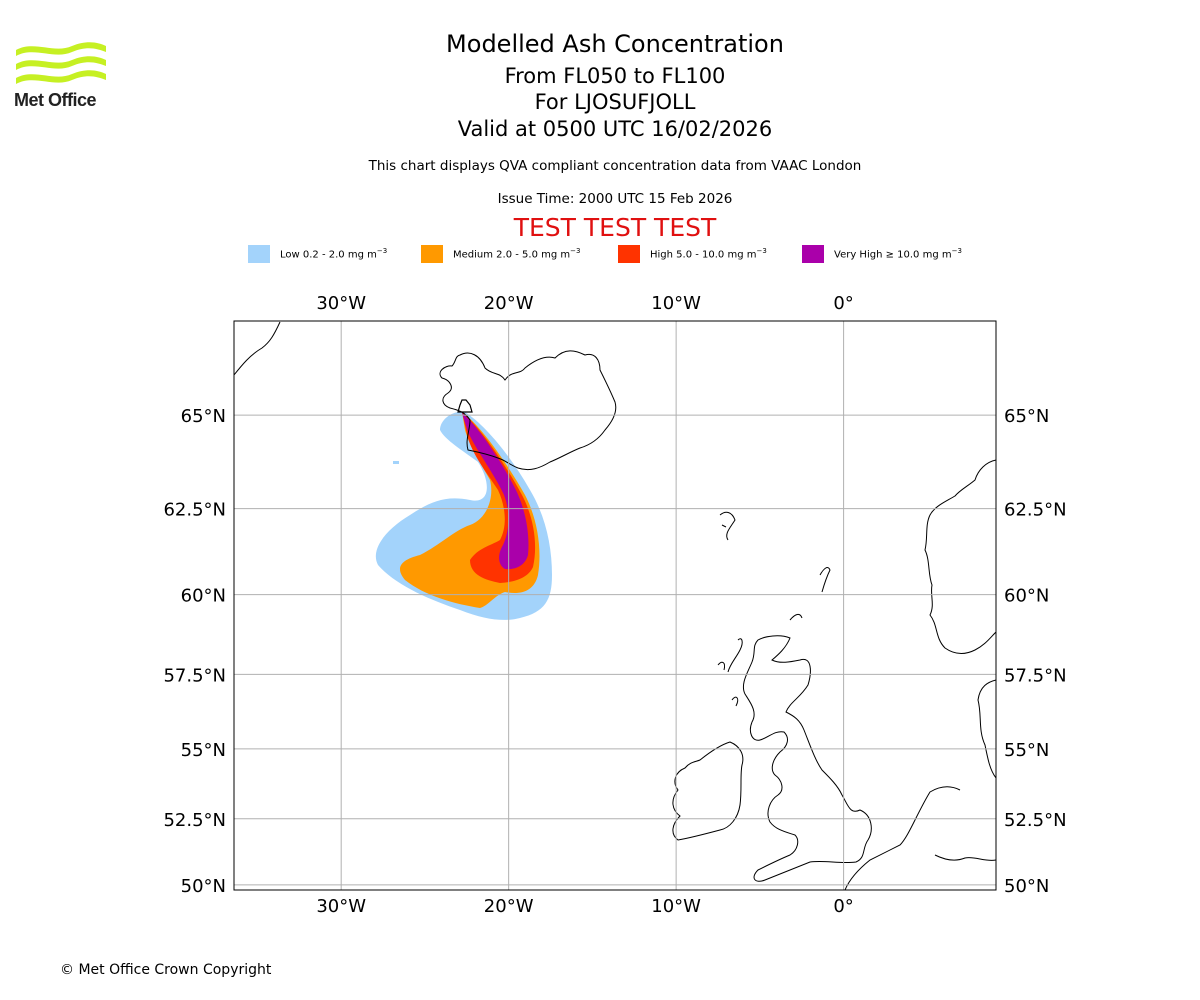 This screenshot has width=1200, height=1000. What do you see at coordinates (334, 254) in the screenshot?
I see `legend-label-low: Low 0.2 - 2.0 mg m−3` at bounding box center [334, 254].